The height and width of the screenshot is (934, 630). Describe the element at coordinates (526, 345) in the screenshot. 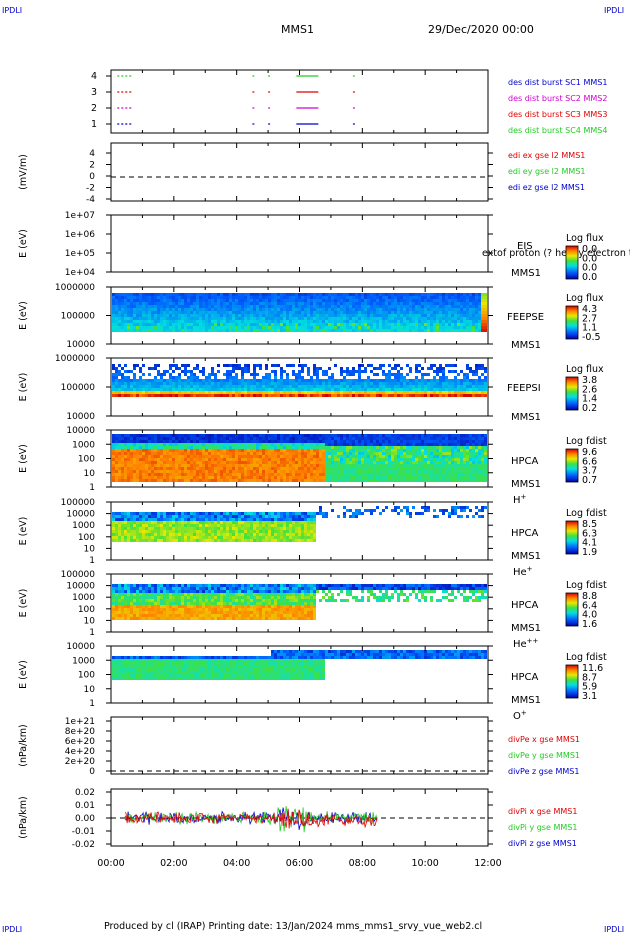

I see `panel-side-label: MMS1` at that location.